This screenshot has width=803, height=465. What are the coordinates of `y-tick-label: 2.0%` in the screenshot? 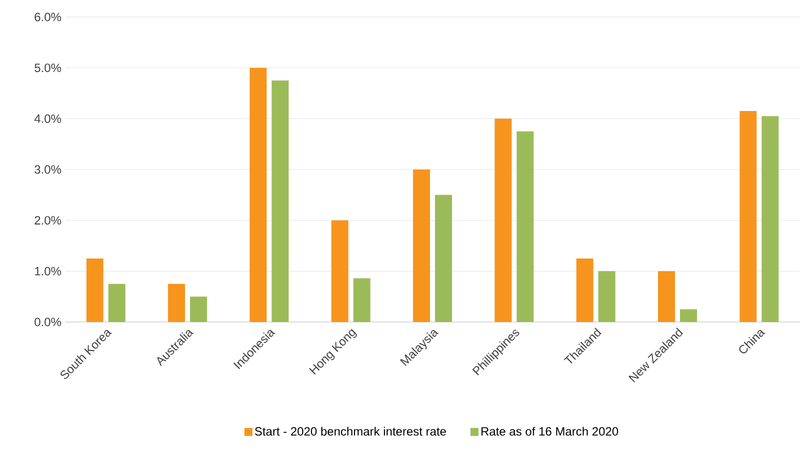 It's located at (48, 220).